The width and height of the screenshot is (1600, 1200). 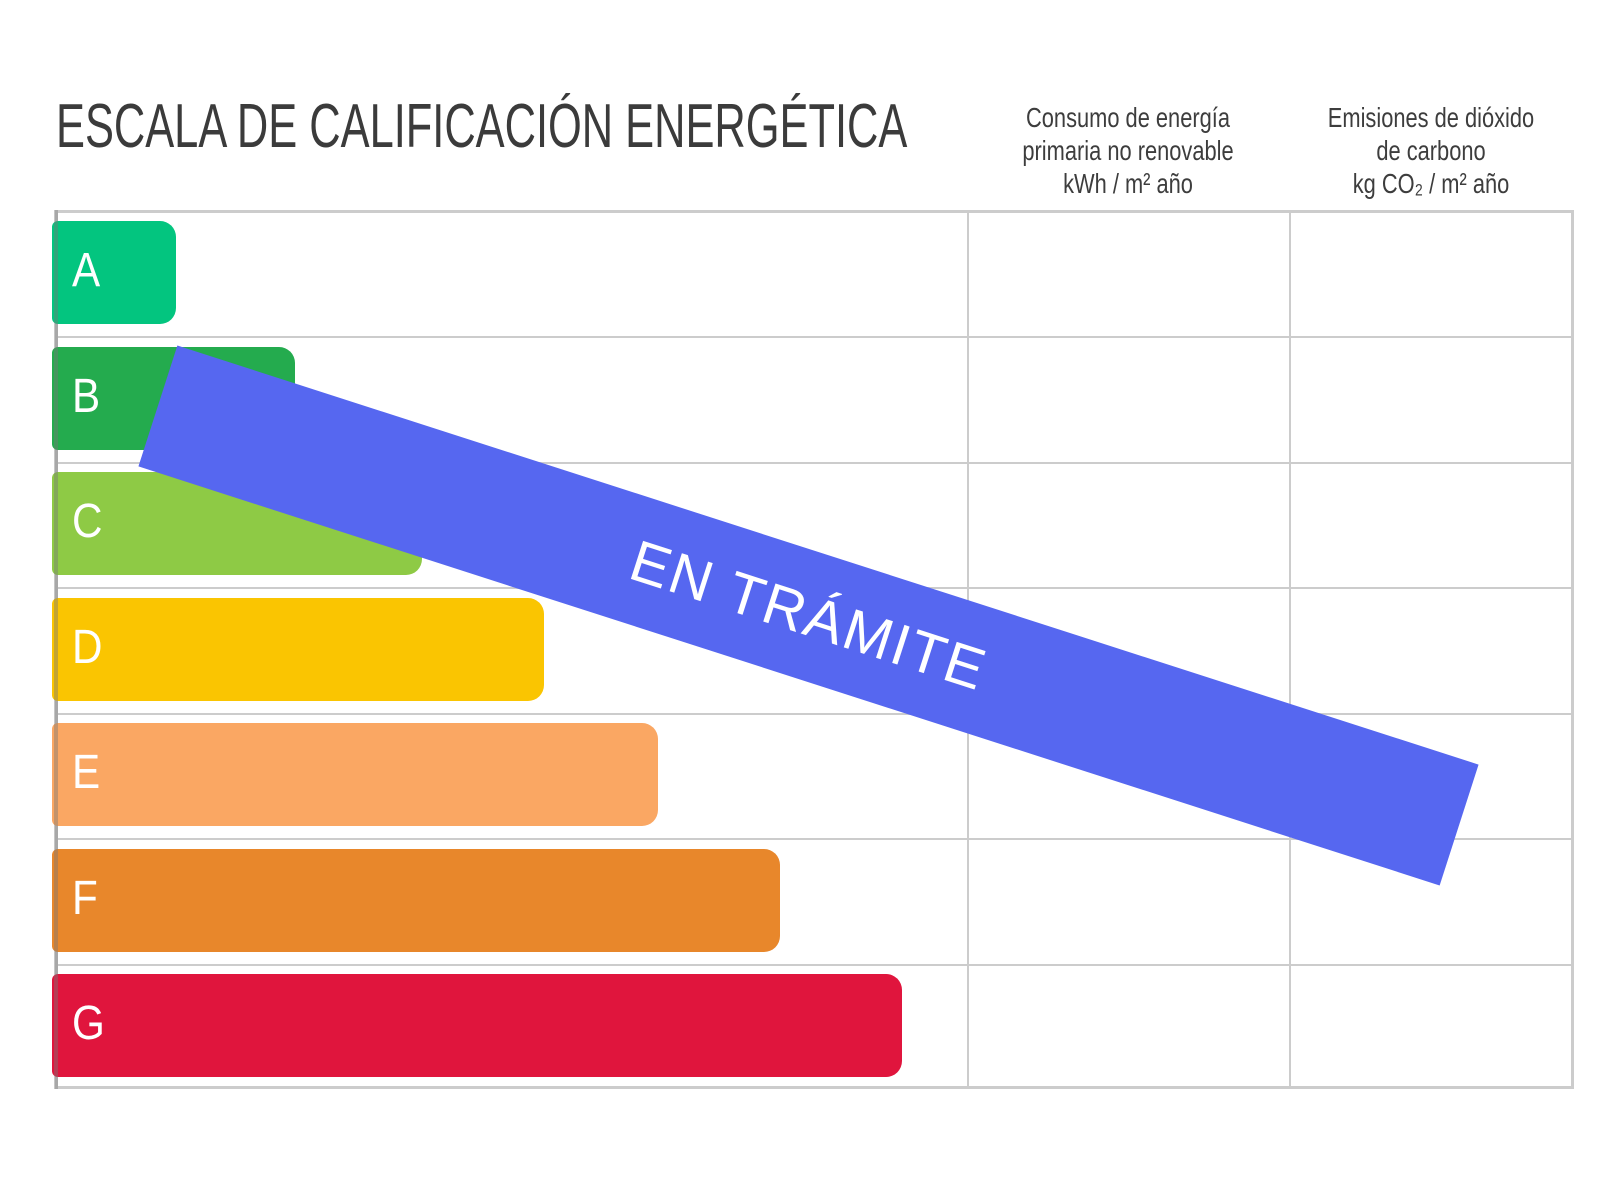 I want to click on rating-letter-e: E, so click(x=86, y=772).